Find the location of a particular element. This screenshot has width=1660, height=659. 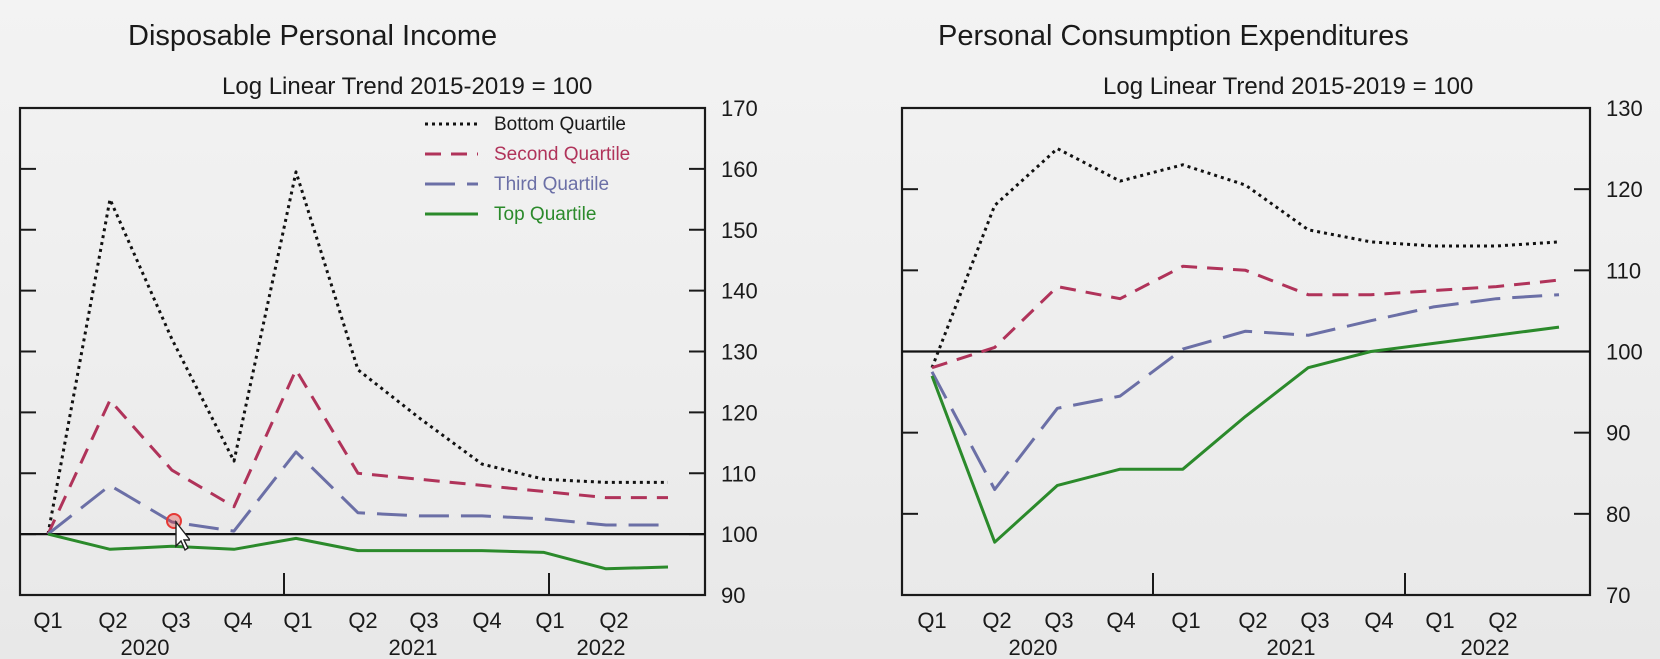

y-tick-label: 150 is located at coordinates (739, 230).